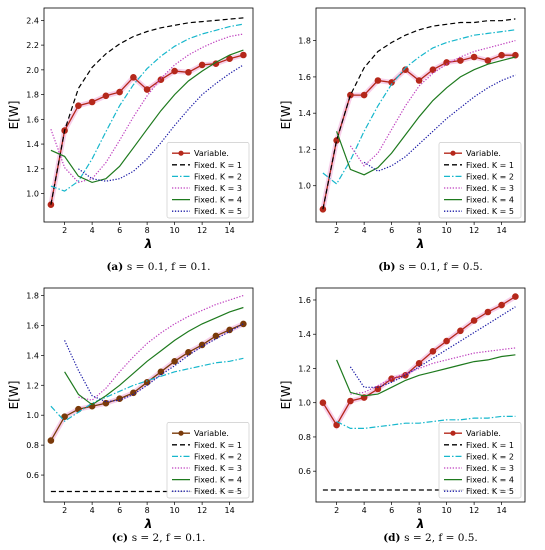 The image size is (545, 550). Describe the element at coordinates (420, 244) in the screenshot. I see `x-axis-label: λ` at that location.